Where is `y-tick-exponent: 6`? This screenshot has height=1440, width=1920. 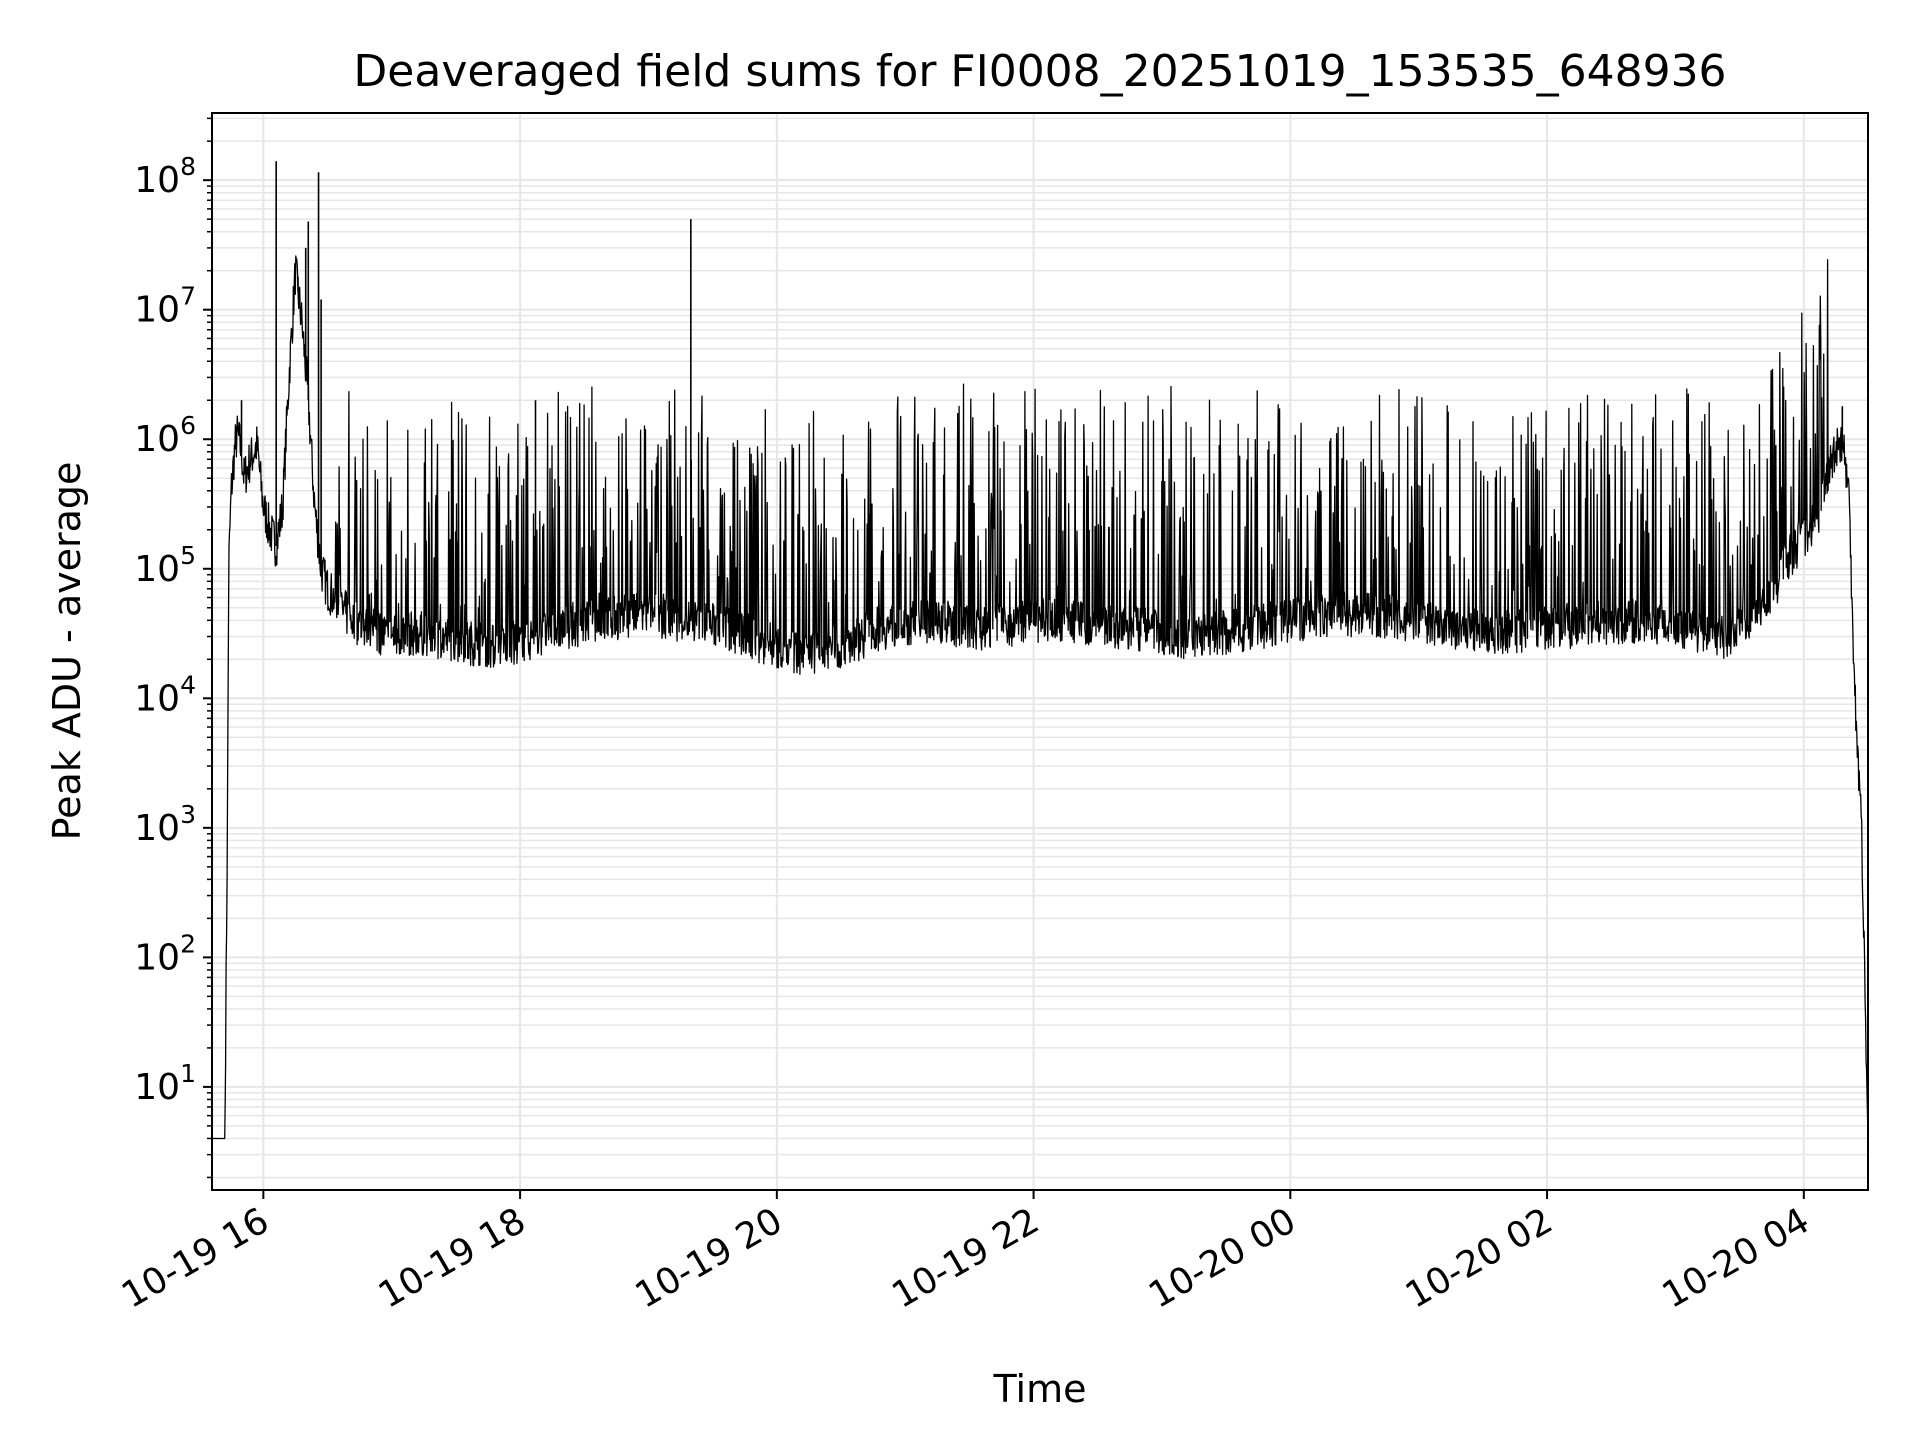 y-tick-exponent: 6 is located at coordinates (188, 425).